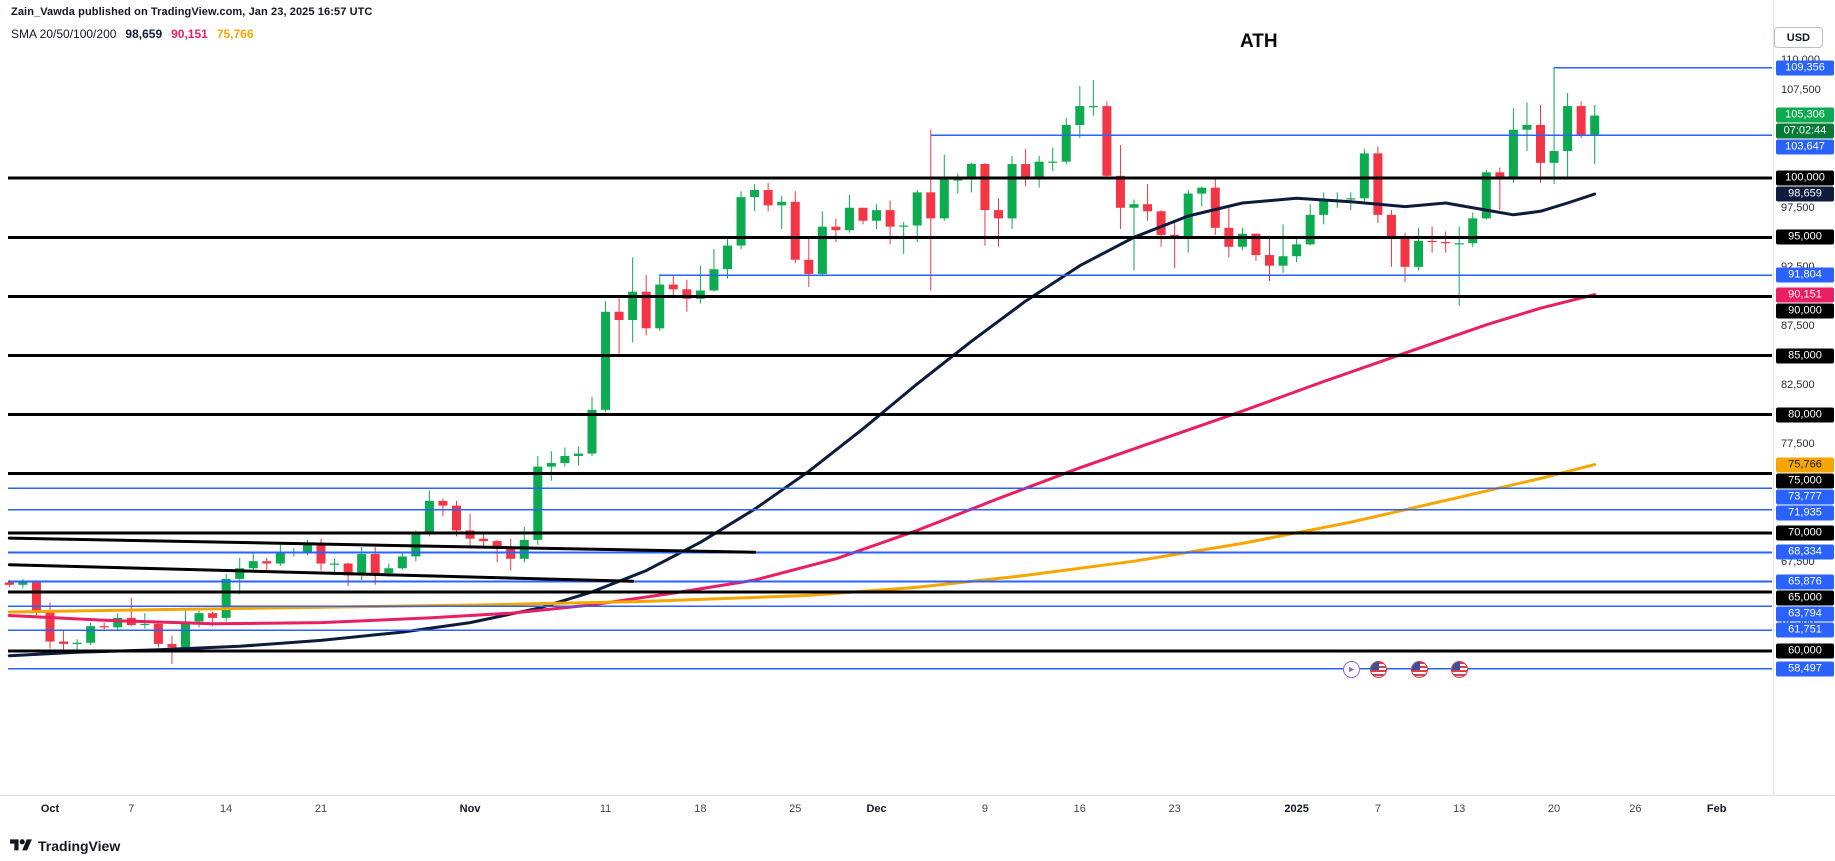 This screenshot has width=1835, height=861. I want to click on price-badge-black: 95,000, so click(1805, 237).